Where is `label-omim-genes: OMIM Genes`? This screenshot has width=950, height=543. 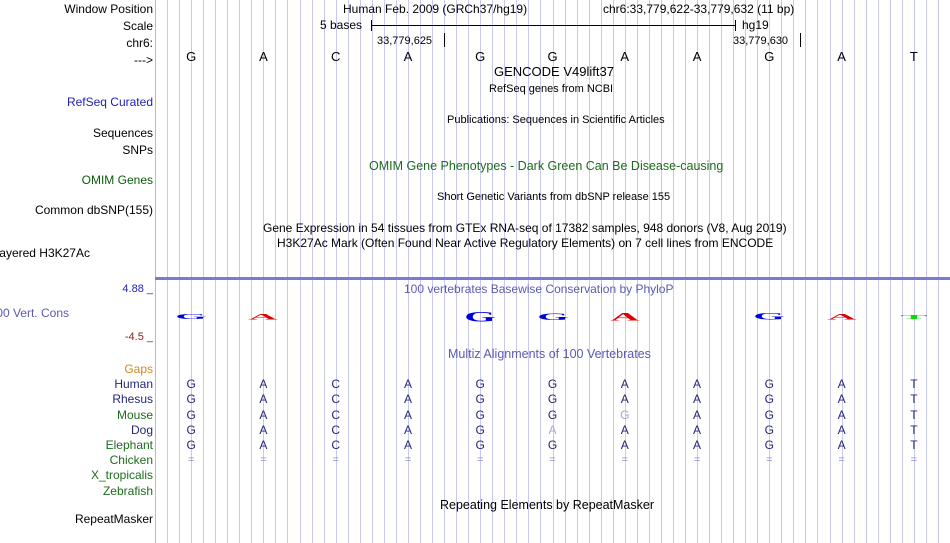 label-omim-genes: OMIM Genes is located at coordinates (117, 180).